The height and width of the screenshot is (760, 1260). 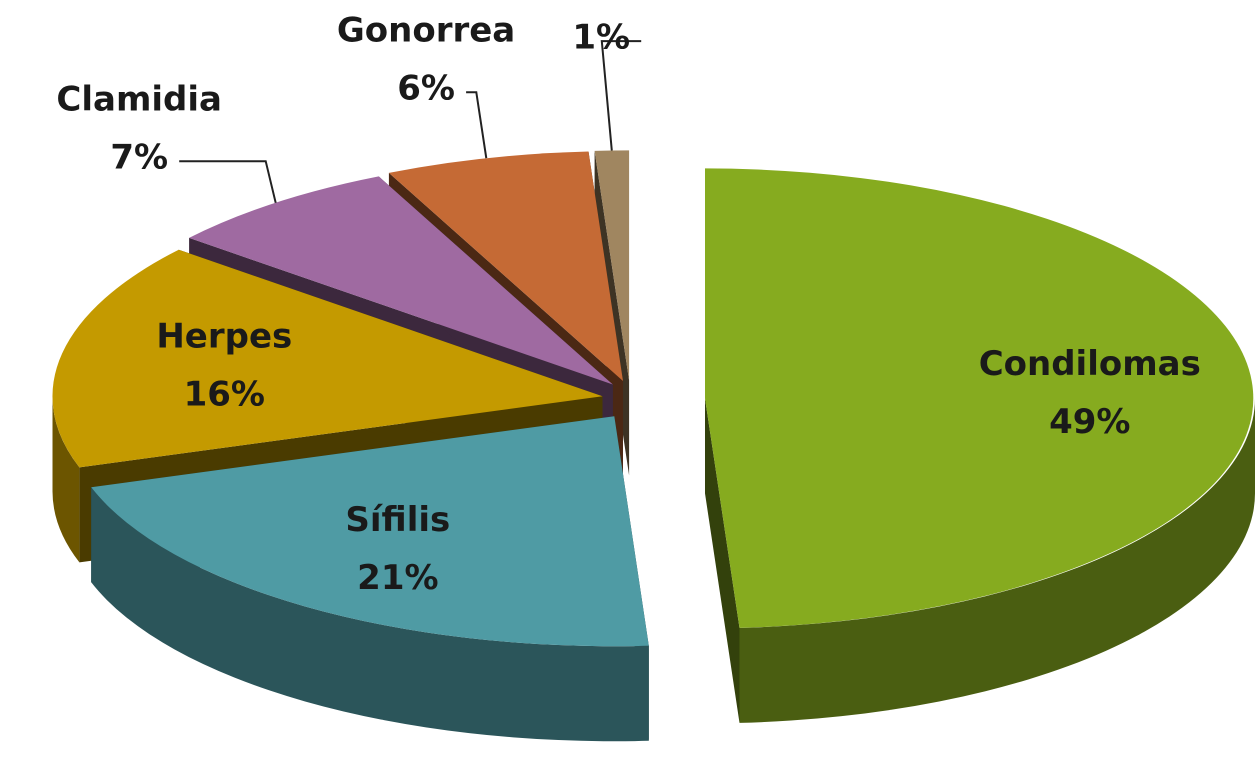 I want to click on value-label: 16%, so click(x=224, y=395).